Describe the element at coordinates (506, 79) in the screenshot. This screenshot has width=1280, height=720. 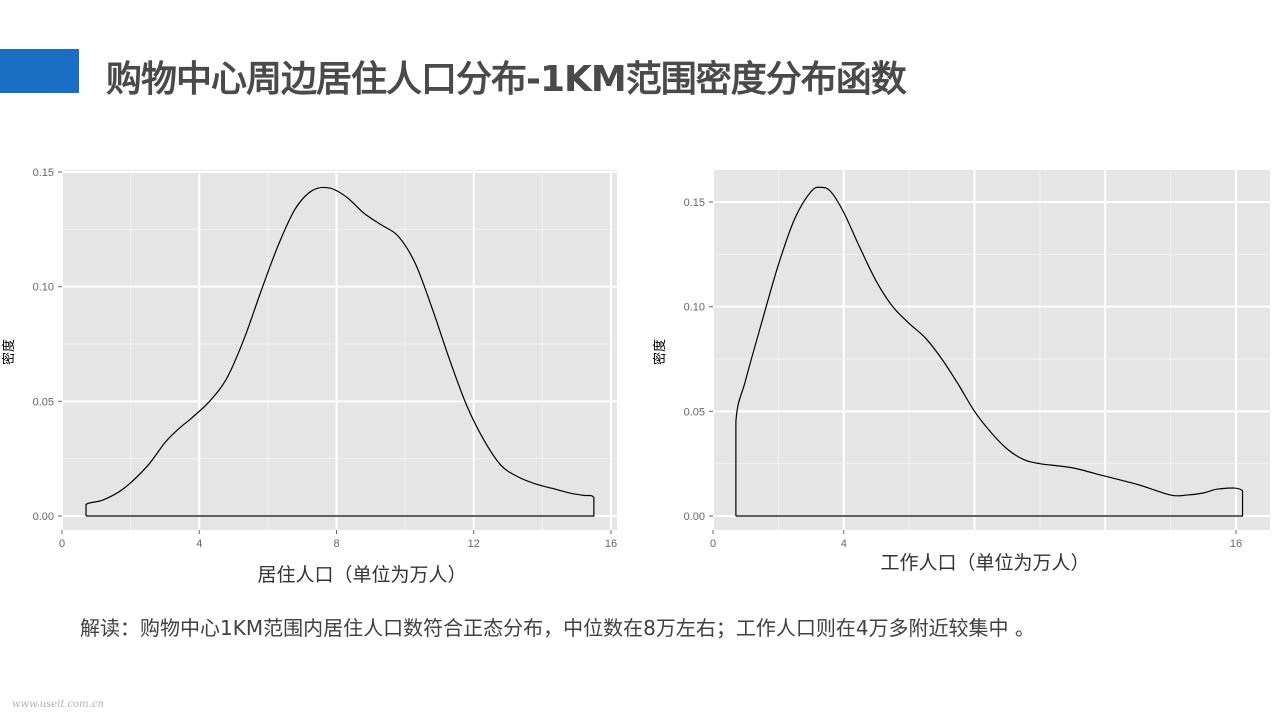
I see `page-title: 购物中心周边居住人口分布-1KM范围密度分布函数` at that location.